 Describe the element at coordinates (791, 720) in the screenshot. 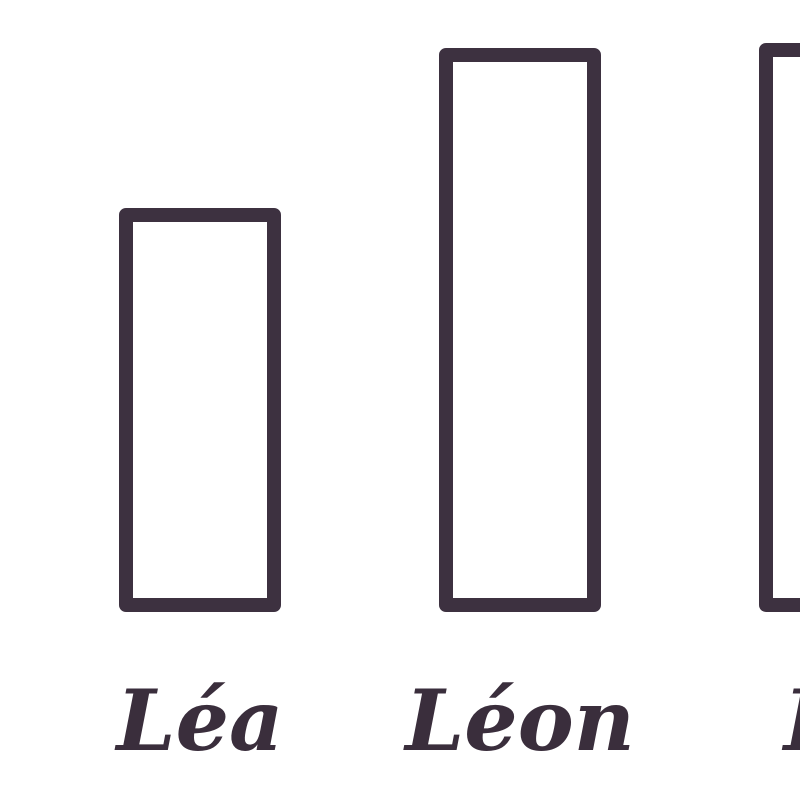

I see `x-tick-label: Lé` at that location.